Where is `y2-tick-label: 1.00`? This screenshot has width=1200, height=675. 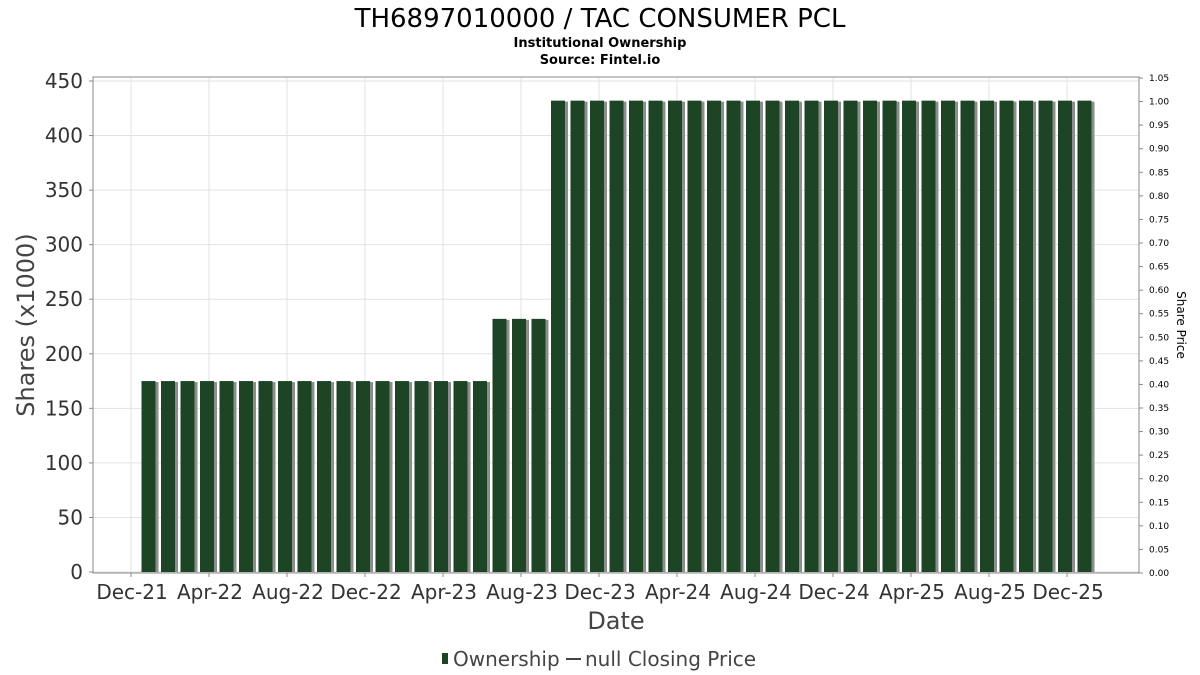
y2-tick-label: 1.00 is located at coordinates (1159, 103).